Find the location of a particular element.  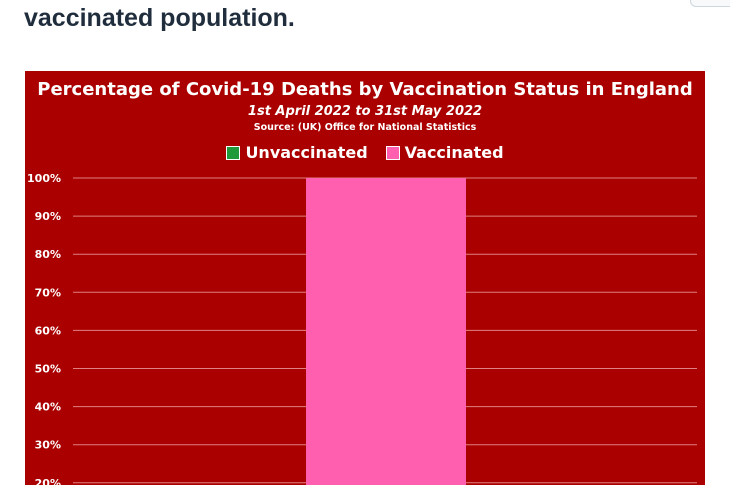

chart-legend: Unvaccinated Vaccinated is located at coordinates (365, 152).